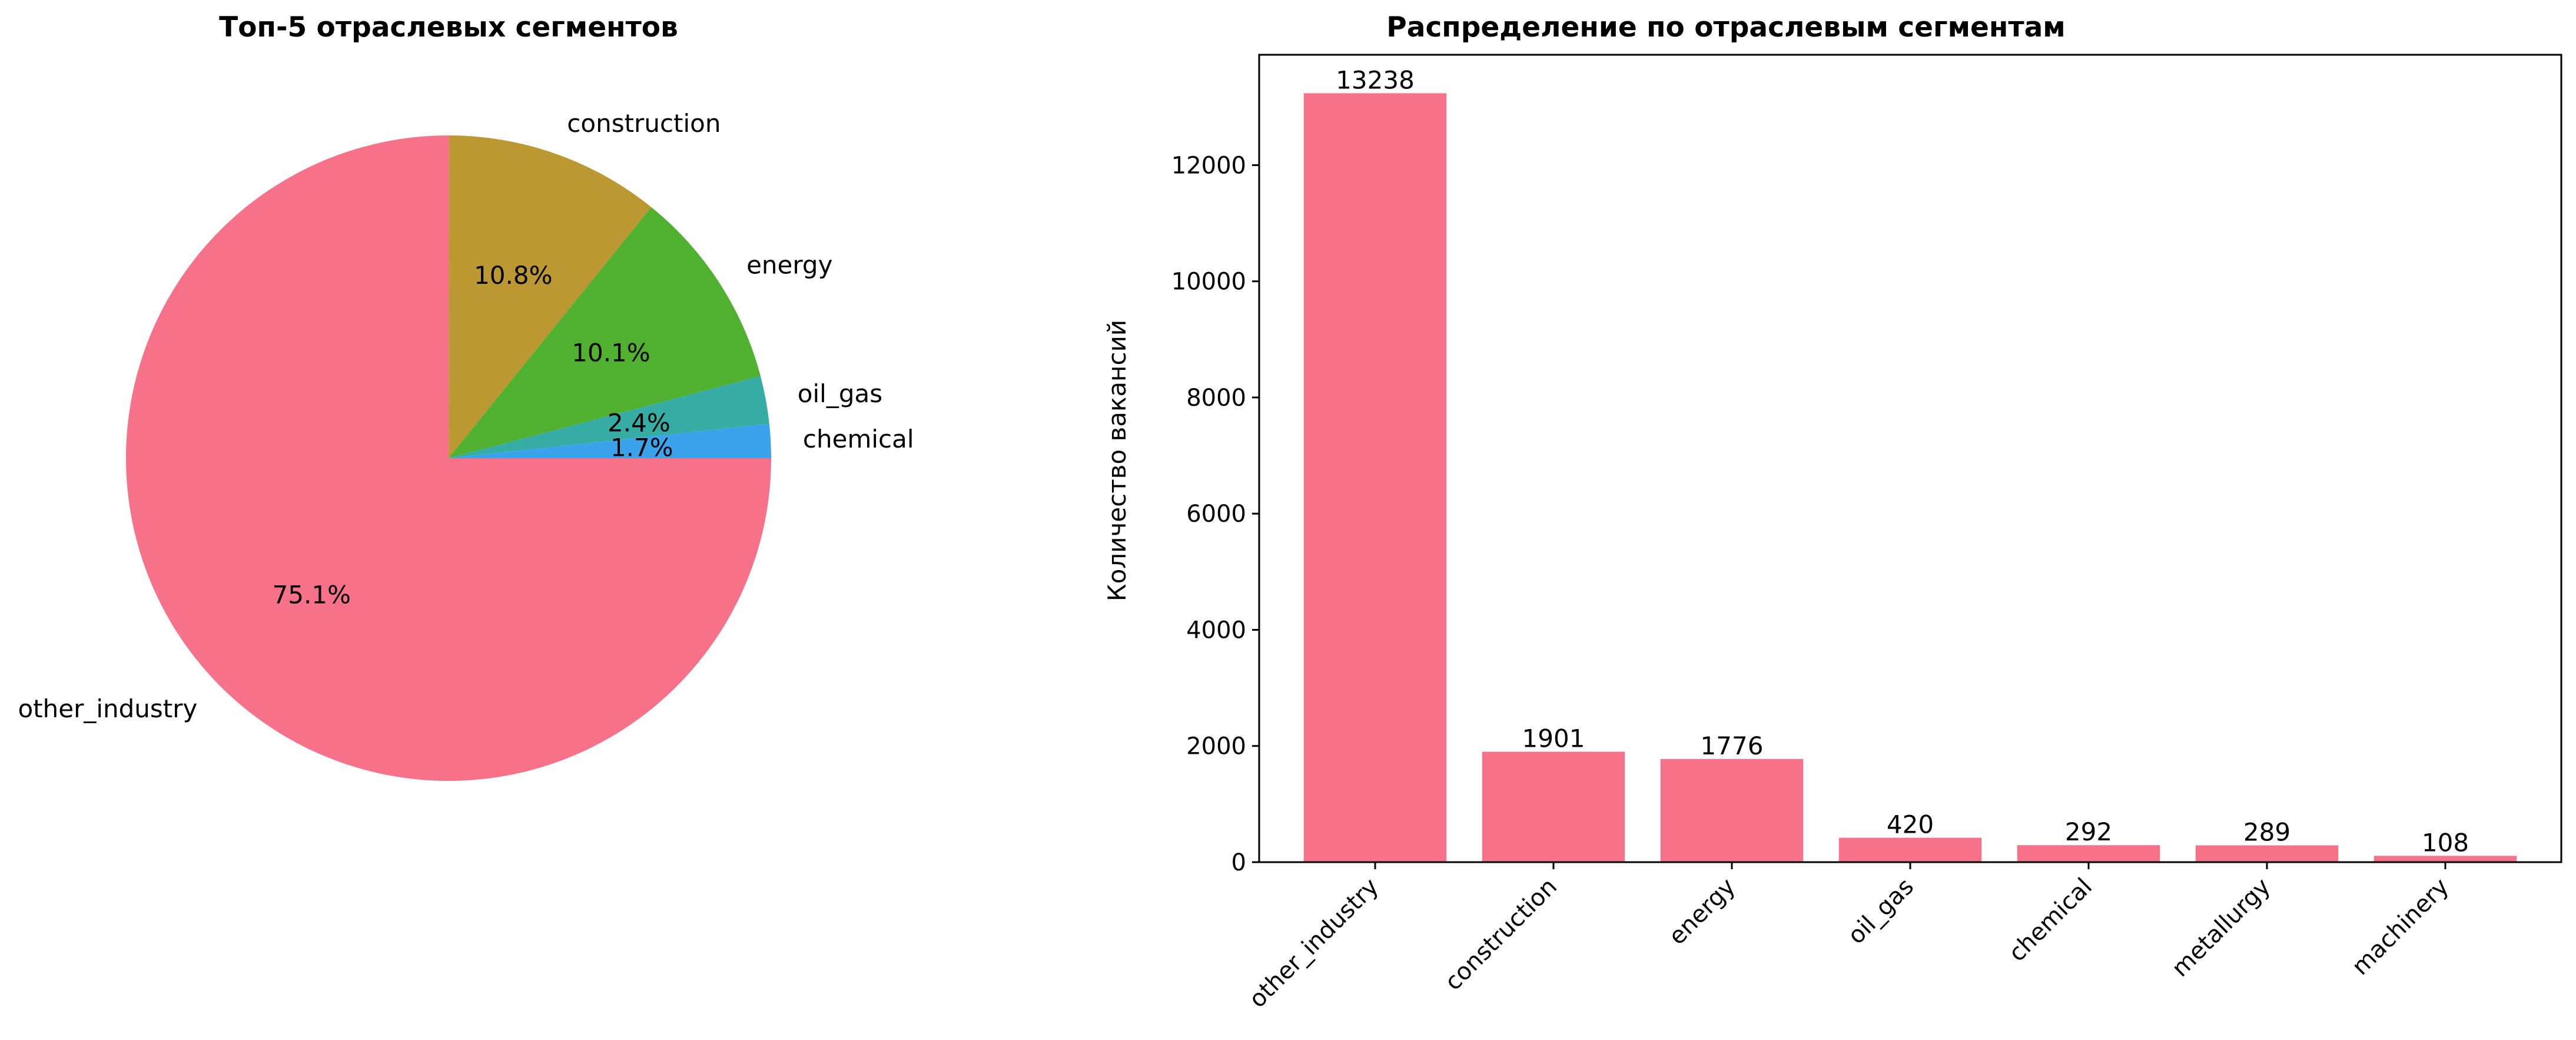 This screenshot has width=2576, height=1040. Describe the element at coordinates (550, 296) in the screenshot. I see `pie-slice-construction` at that location.